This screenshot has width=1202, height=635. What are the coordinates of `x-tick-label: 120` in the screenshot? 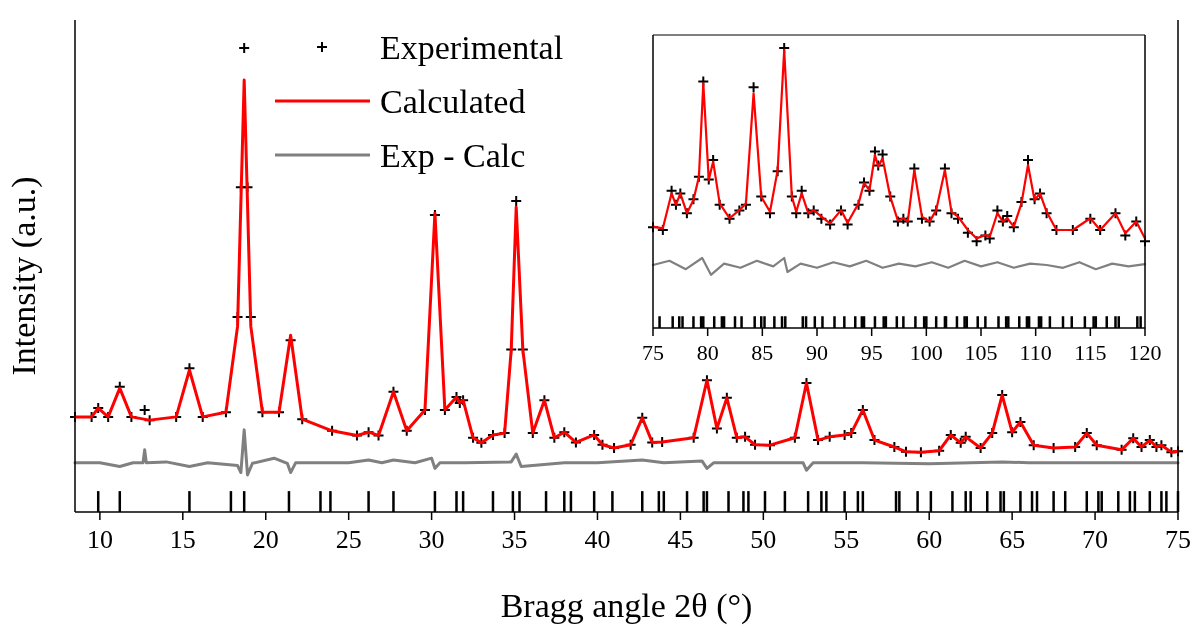 It's located at (1145, 352).